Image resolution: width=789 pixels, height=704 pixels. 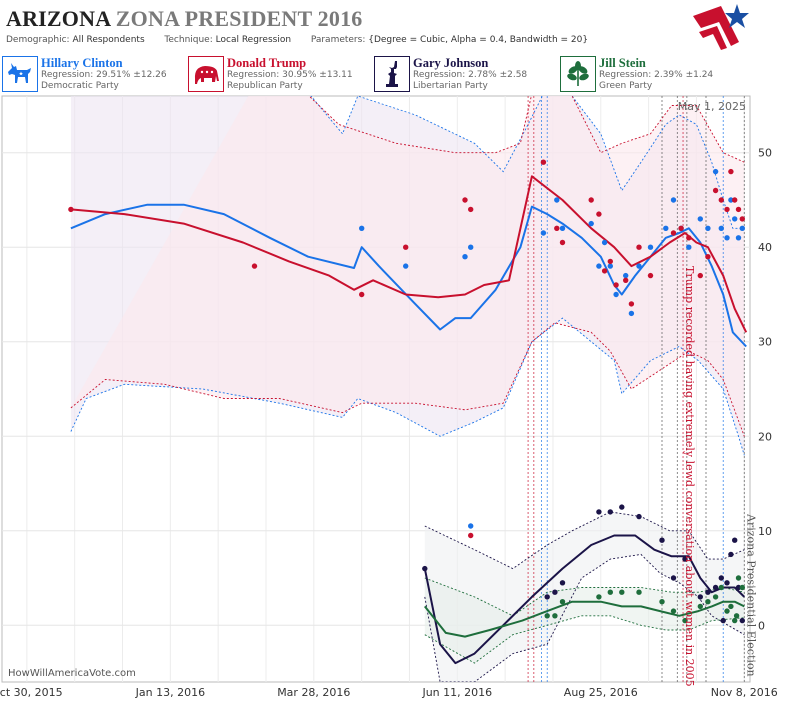 I want to click on candidate-party: Democratic Party, so click(x=80, y=86).